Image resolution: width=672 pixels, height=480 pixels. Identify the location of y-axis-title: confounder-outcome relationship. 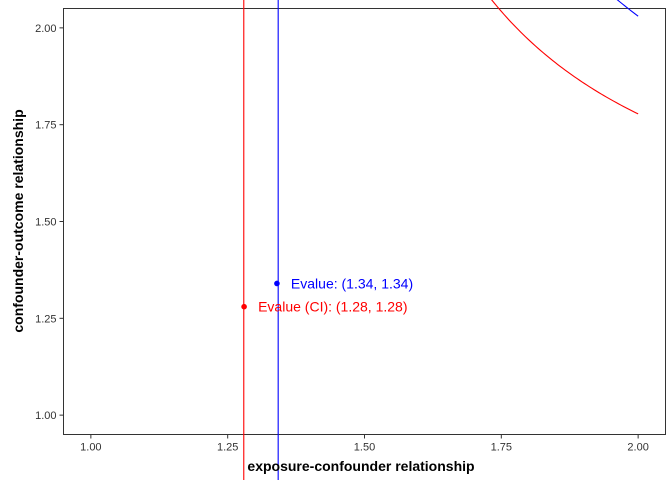
(18, 220).